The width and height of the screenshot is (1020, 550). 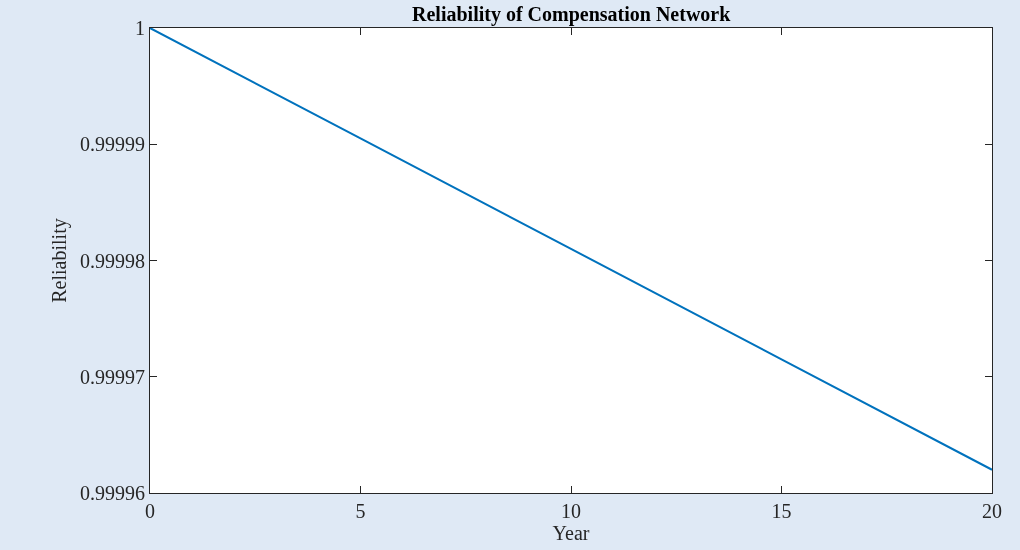 I want to click on x-tick-label: 10, so click(x=571, y=511).